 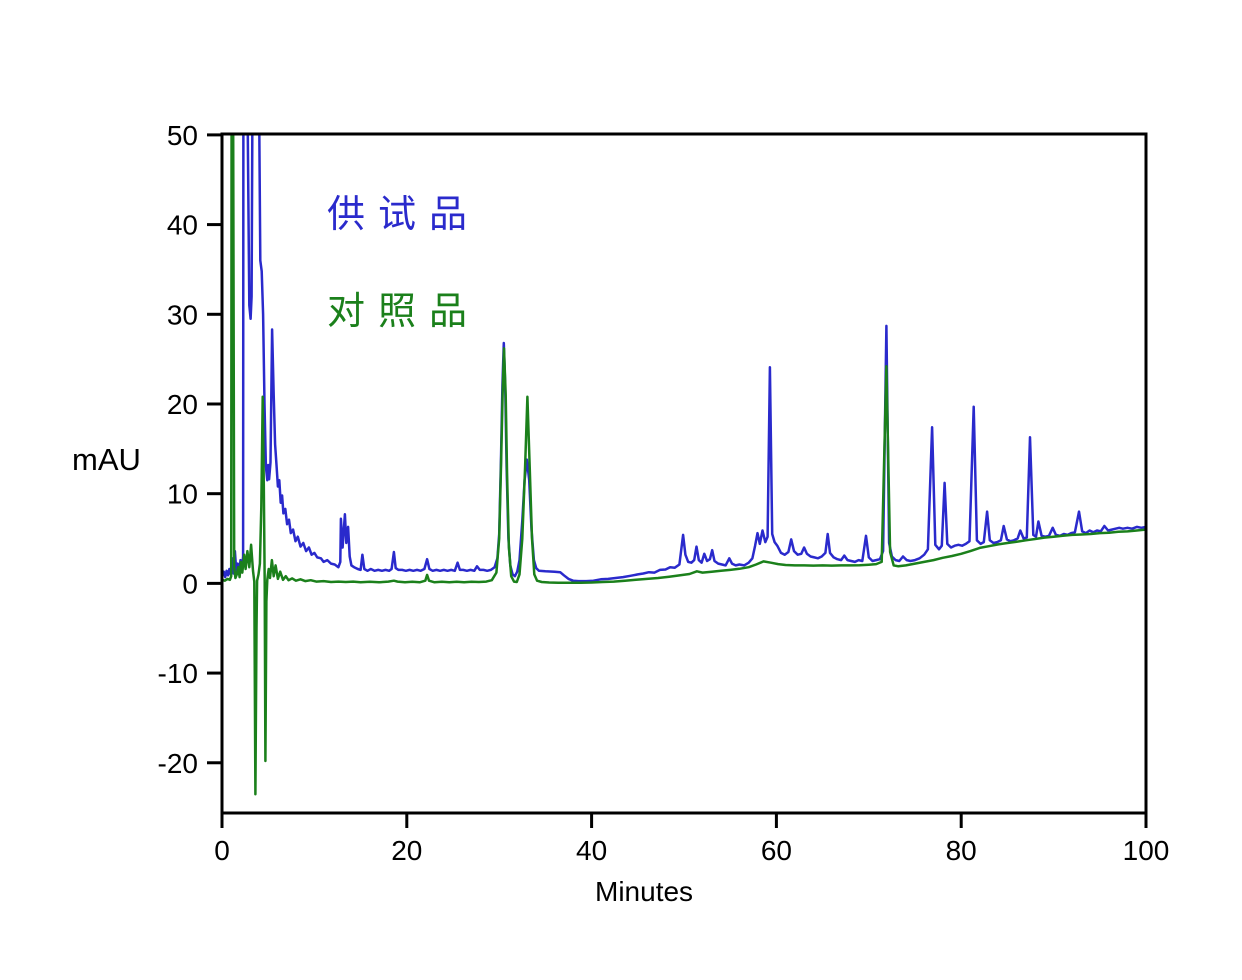 I want to click on x-tick-label: 0, so click(x=222, y=850).